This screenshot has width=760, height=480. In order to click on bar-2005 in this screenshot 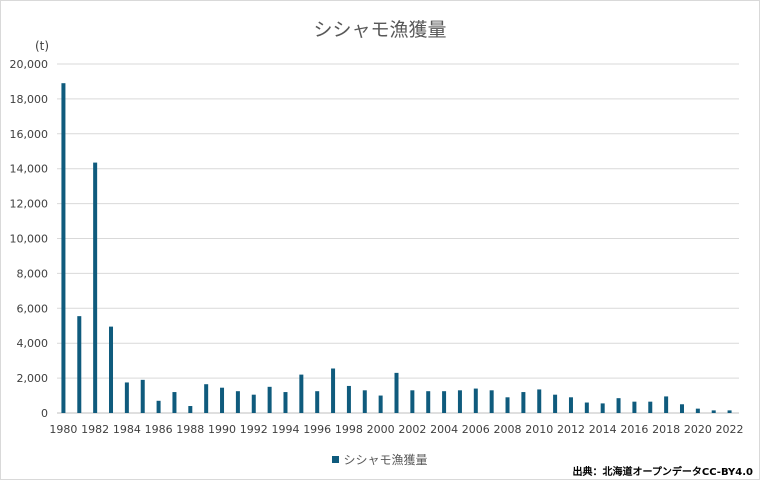, I will do `click(459, 401)`.